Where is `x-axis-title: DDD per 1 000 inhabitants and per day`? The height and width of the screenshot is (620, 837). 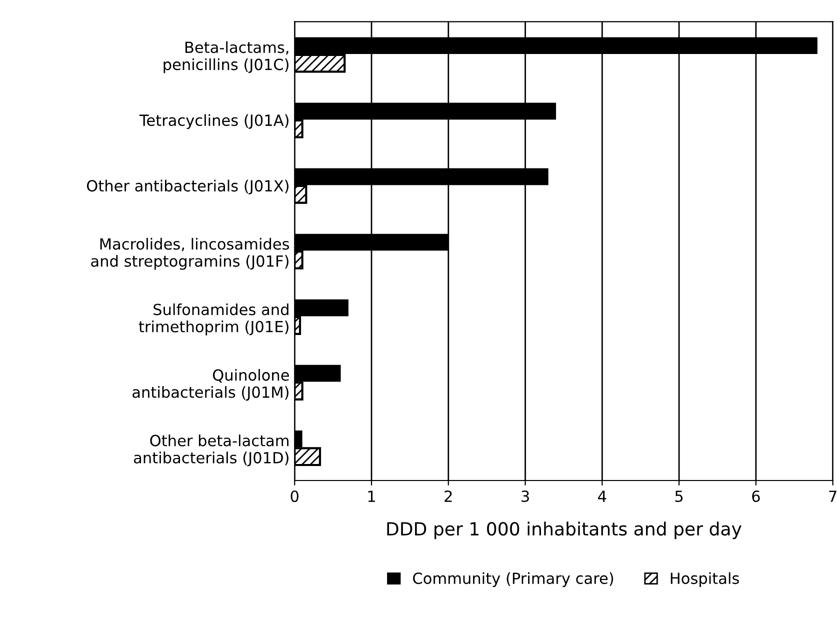
x-axis-title: DDD per 1 000 inhabitants and per day is located at coordinates (564, 531).